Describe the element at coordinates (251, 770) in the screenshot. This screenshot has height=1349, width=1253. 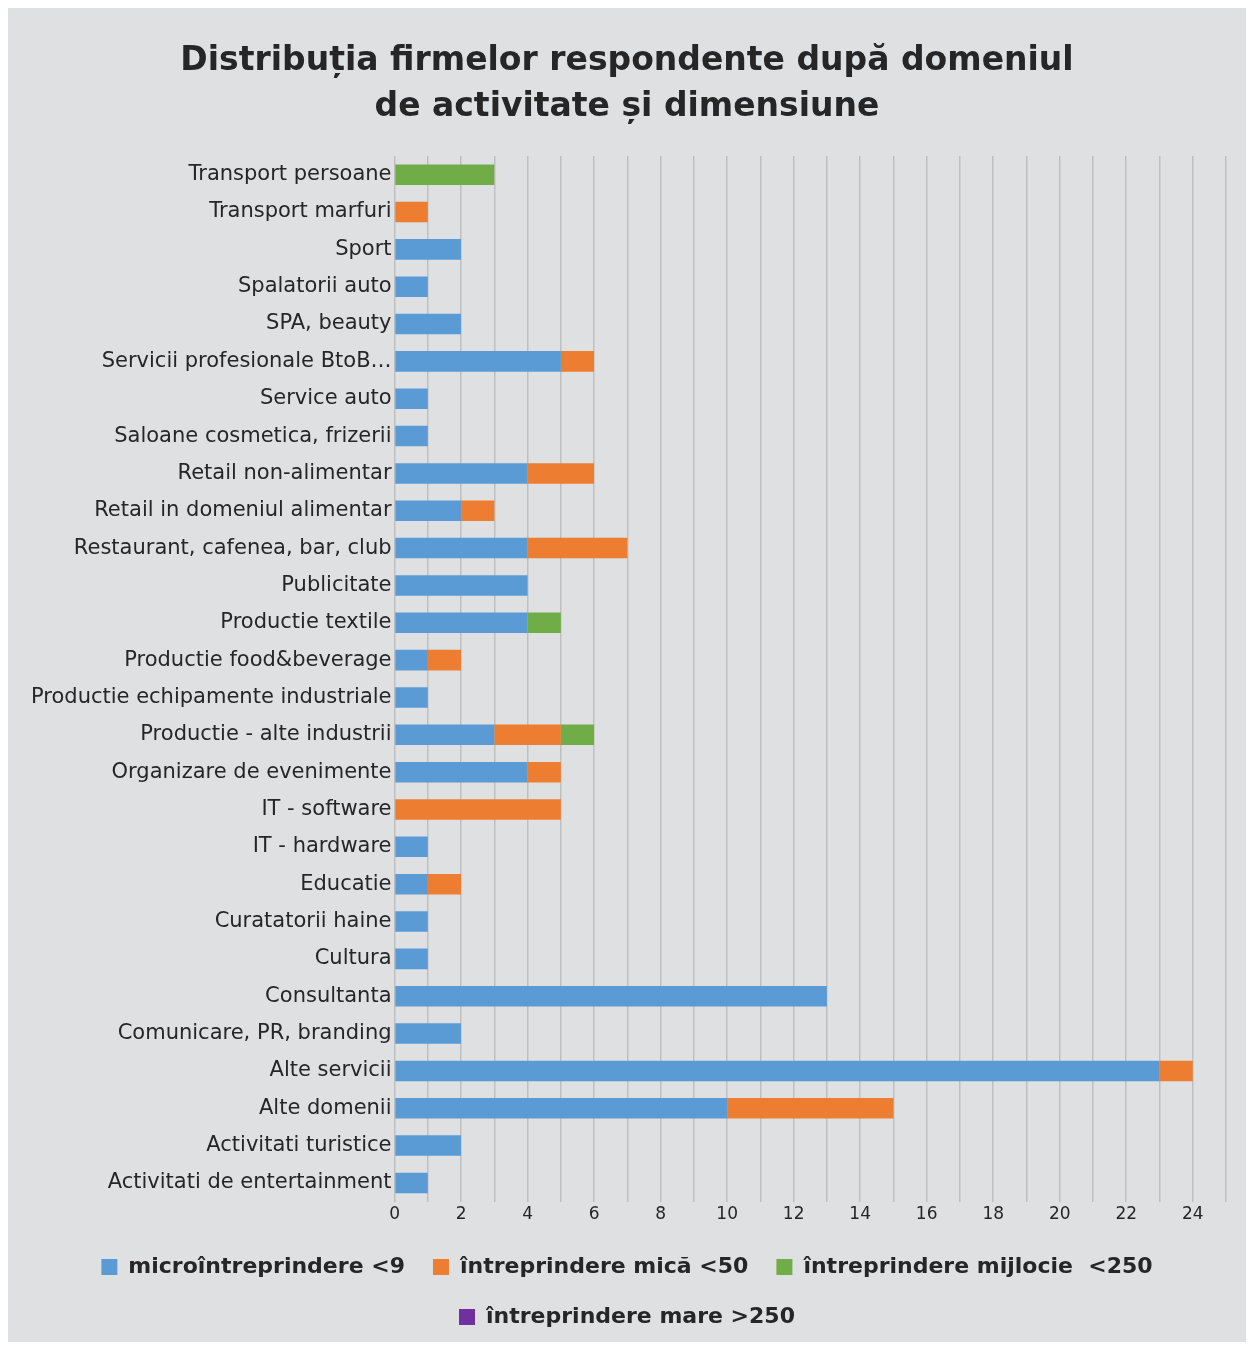
I see `y-tick-label: Organizare de evenimente` at that location.